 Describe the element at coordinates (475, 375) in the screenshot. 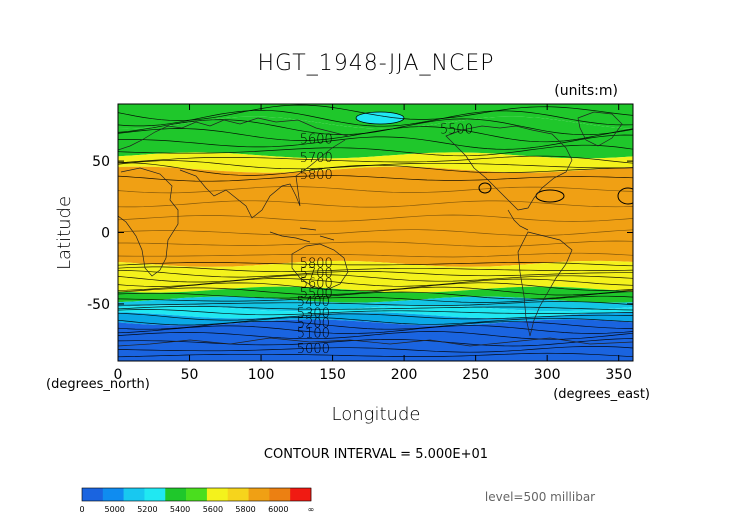

I see `x-tick-label: 250` at that location.